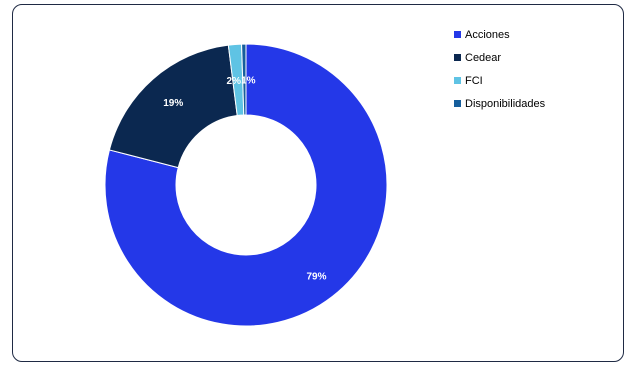 The height and width of the screenshot is (365, 640). I want to click on data-label-disponibilidades: 1%, so click(248, 81).